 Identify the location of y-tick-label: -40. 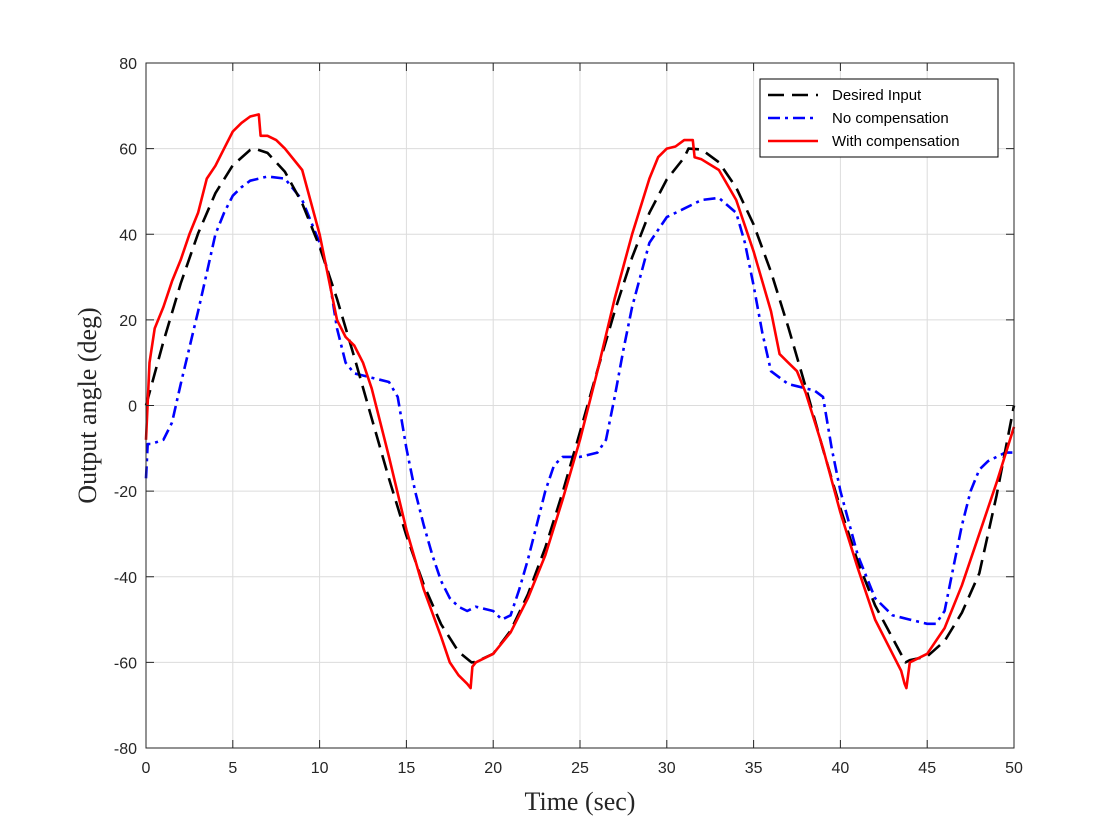
(125, 578).